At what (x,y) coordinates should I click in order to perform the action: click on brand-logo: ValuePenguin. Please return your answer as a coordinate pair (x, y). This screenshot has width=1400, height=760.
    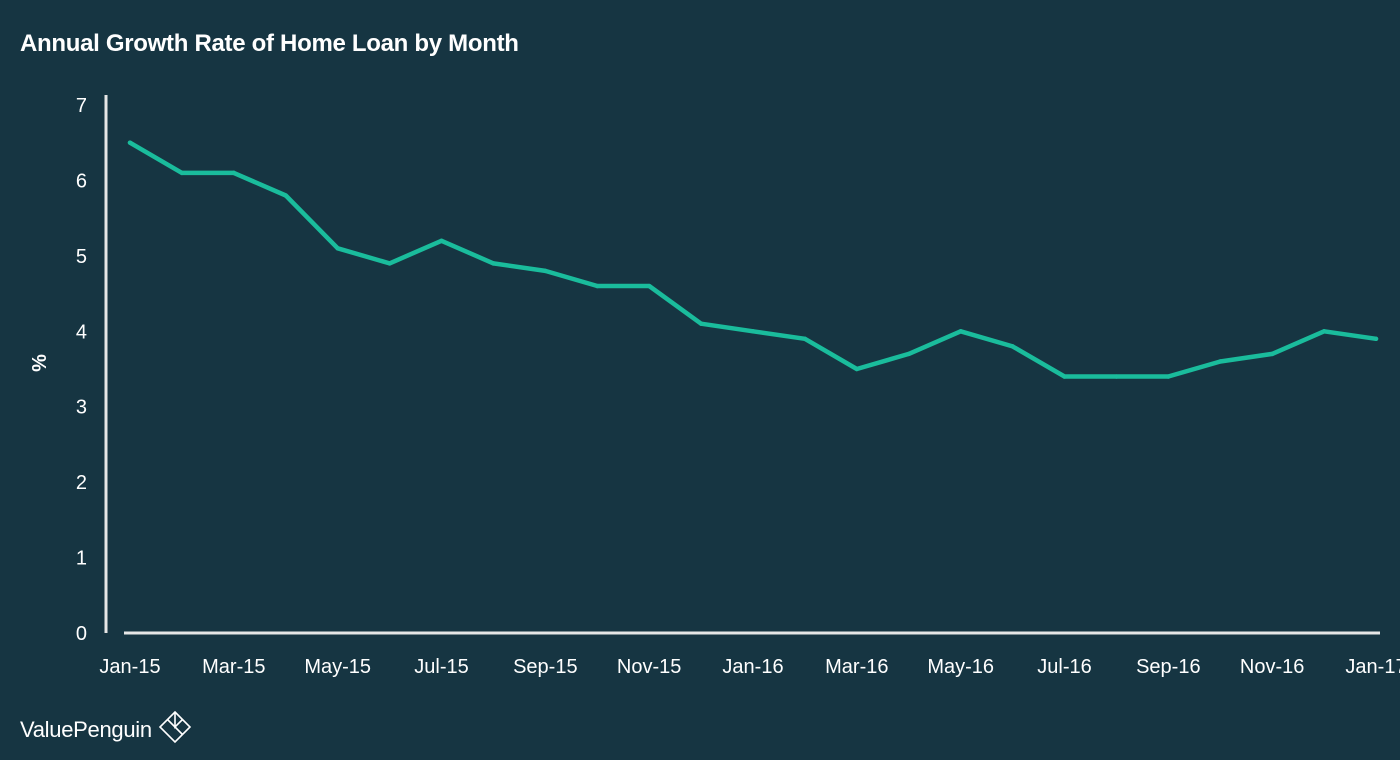
    Looking at the image, I should click on (106, 730).